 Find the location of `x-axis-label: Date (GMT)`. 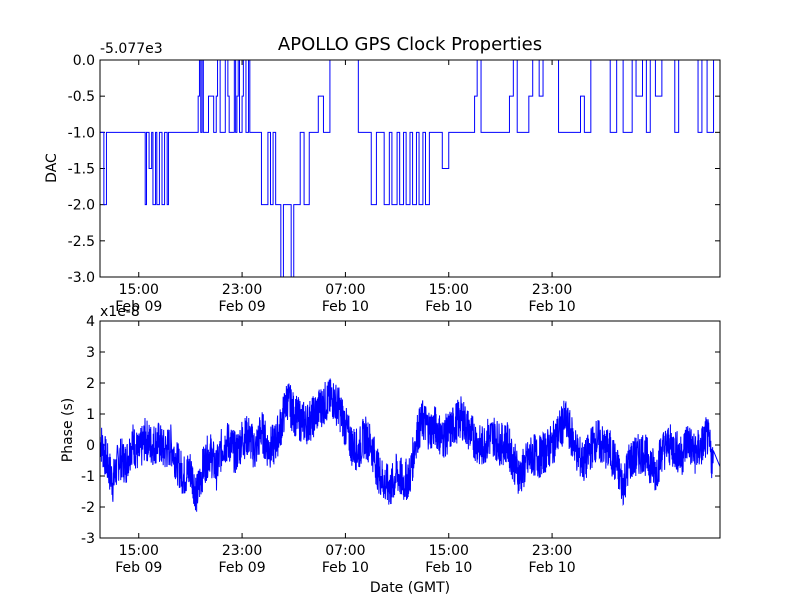

x-axis-label: Date (GMT) is located at coordinates (410, 588).